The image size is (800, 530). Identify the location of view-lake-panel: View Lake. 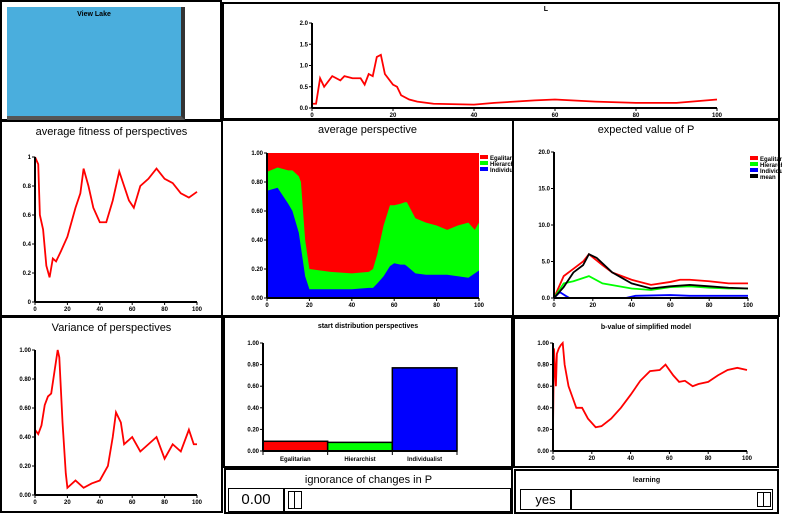
(111, 60).